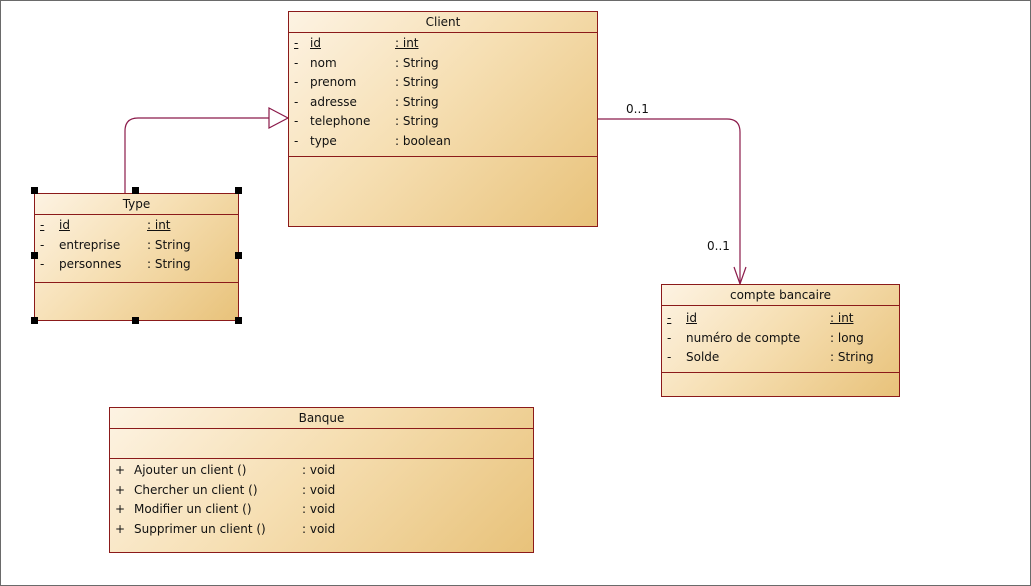  I want to click on attributes-section, so click(321, 444).